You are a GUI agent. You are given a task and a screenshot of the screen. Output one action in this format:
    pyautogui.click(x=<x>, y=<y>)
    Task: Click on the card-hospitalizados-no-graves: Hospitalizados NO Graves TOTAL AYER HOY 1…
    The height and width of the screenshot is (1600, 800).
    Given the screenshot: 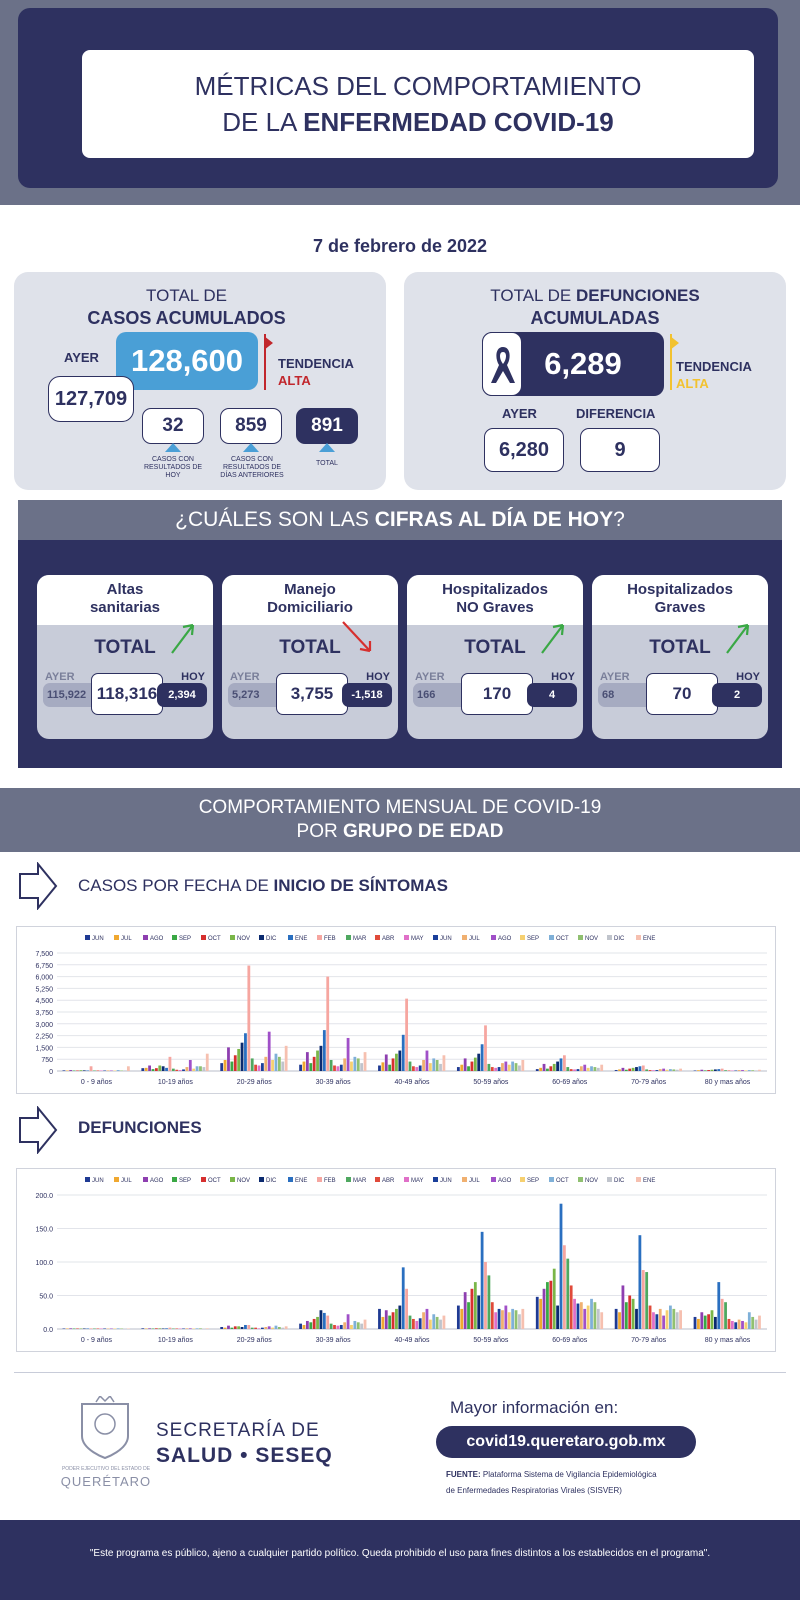 What is the action you would take?
    pyautogui.click(x=495, y=657)
    